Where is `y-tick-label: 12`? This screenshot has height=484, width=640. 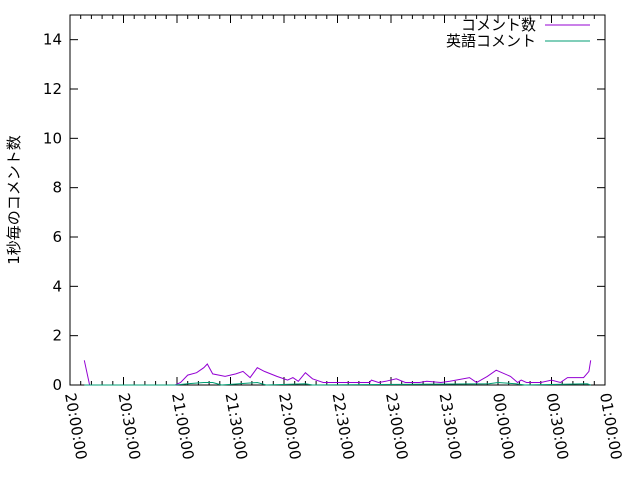
y-tick-label: 12 is located at coordinates (52, 89).